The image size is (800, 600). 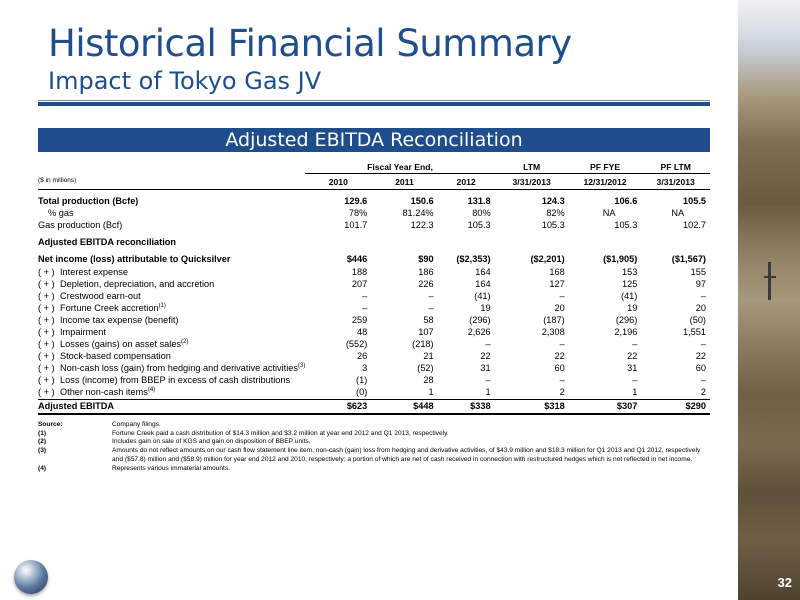 I want to click on cell: 125, so click(x=629, y=283).